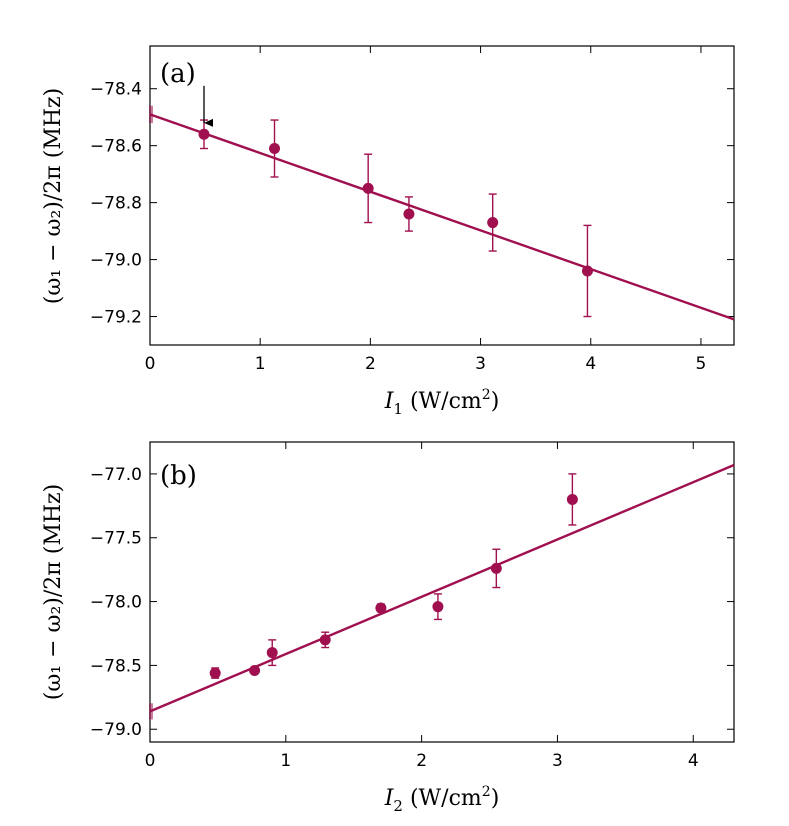 The width and height of the screenshot is (789, 826). I want to click on panel-label: (a), so click(178, 74).